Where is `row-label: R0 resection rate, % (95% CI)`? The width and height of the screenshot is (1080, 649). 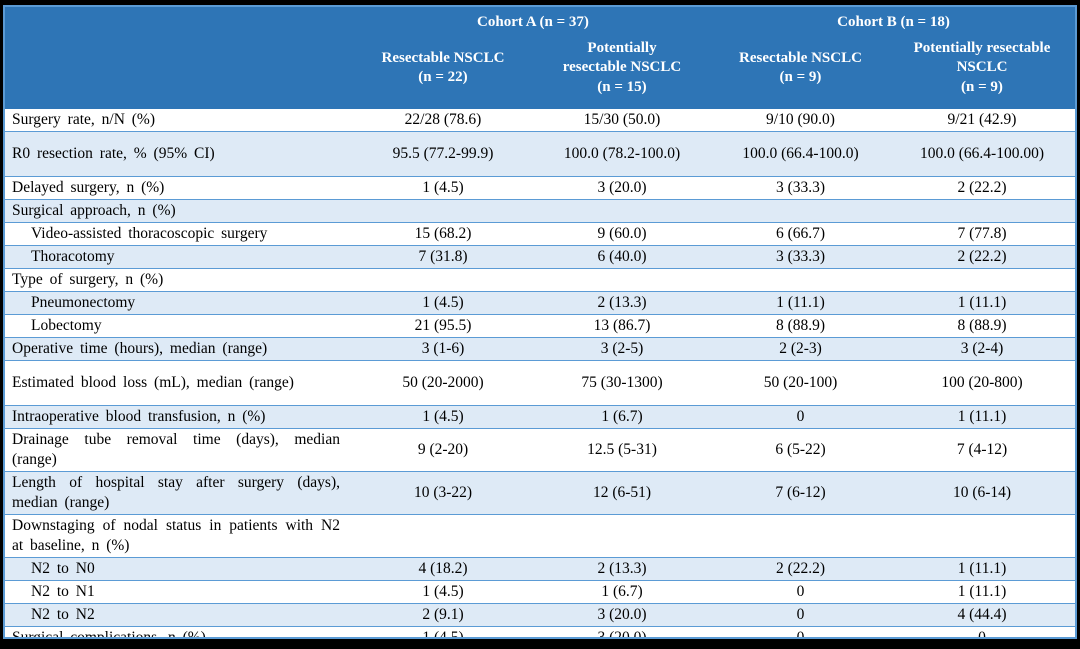
row-label: R0 resection rate, % (95% CI) is located at coordinates (113, 153).